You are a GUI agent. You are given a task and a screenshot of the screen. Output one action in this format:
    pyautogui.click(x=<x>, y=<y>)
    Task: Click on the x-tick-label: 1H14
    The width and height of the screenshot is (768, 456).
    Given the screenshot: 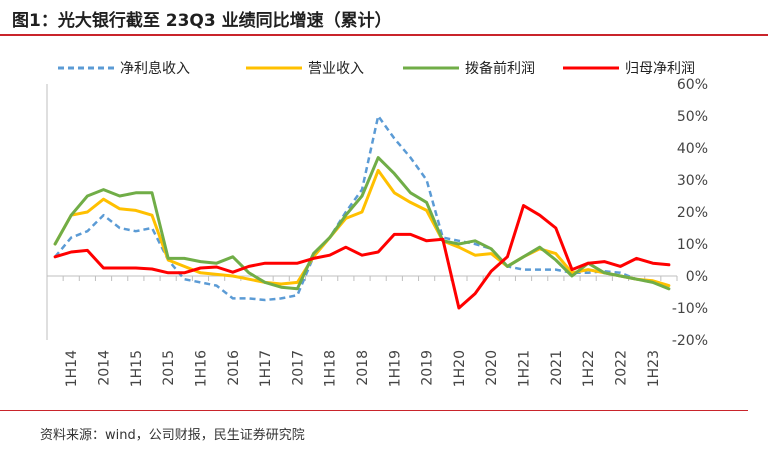 What is the action you would take?
    pyautogui.click(x=72, y=368)
    